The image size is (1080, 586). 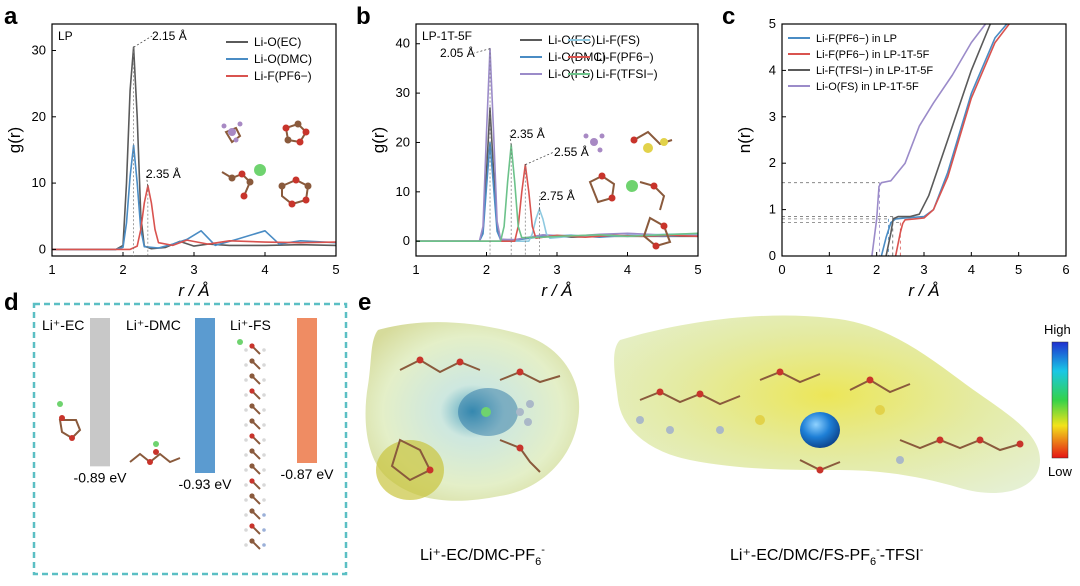 What do you see at coordinates (283, 76) in the screenshot?
I see `chart-a-legend-label-li-f-pf6: Li-F(PF6−)` at bounding box center [283, 76].